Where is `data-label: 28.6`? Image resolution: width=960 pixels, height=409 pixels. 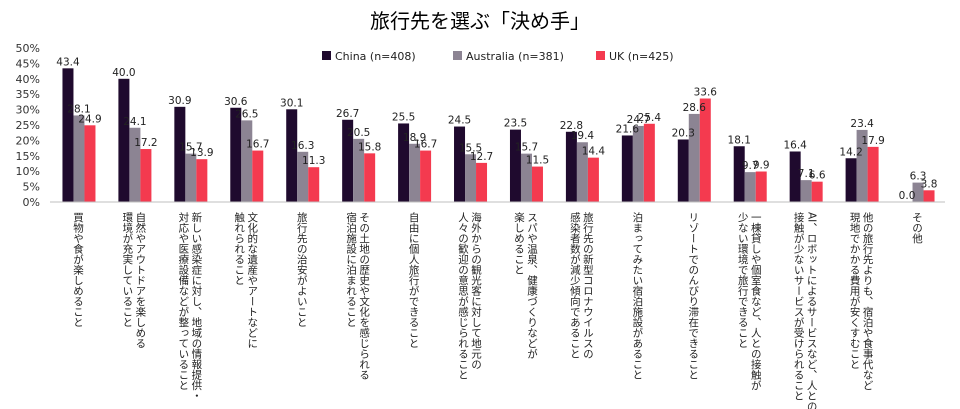
data-label: 28.6 is located at coordinates (695, 108).